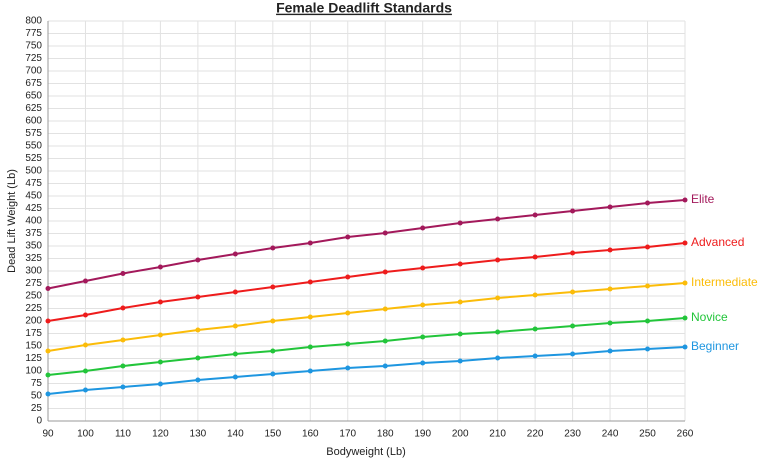 Image resolution: width=768 pixels, height=463 pixels. I want to click on x-tick-label: 200, so click(460, 434).